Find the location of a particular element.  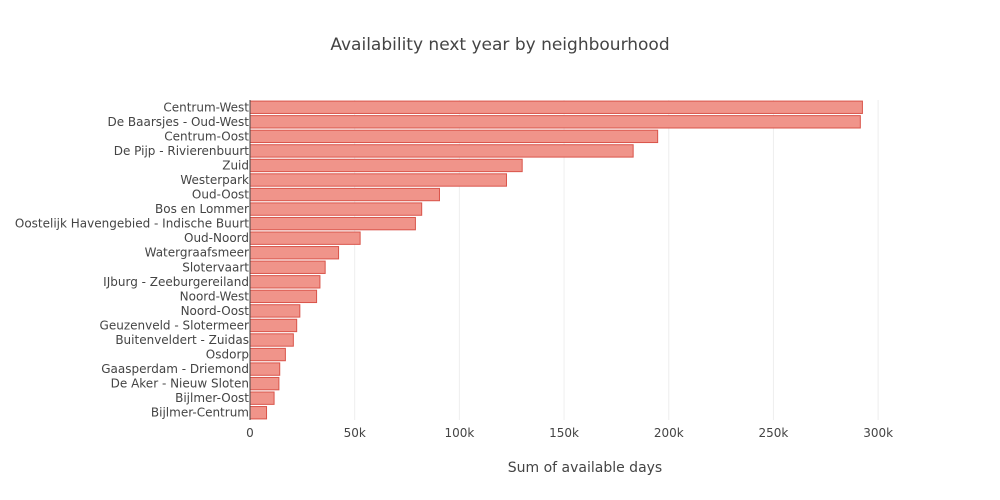

category-label: Buitenveldert - Zuidas is located at coordinates (182, 340).